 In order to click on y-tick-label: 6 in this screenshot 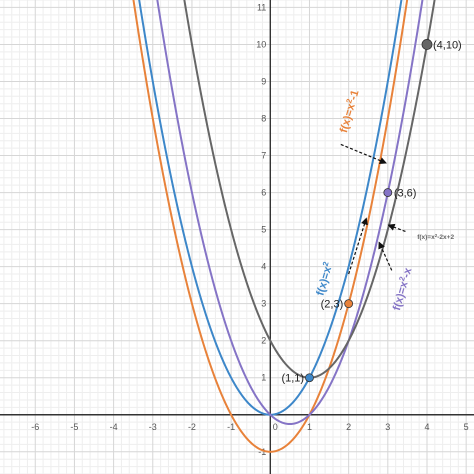, I will do `click(263, 193)`.